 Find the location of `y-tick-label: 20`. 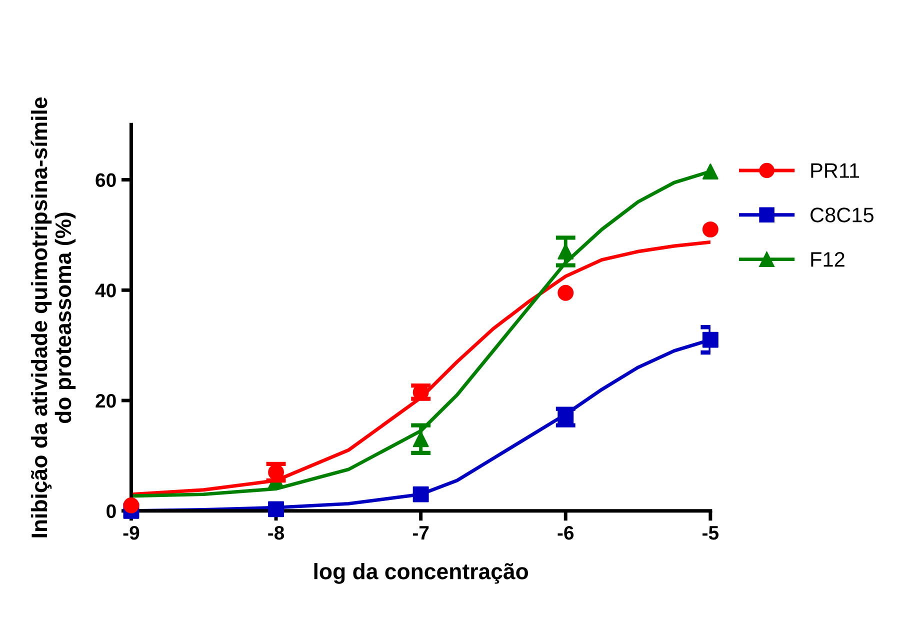

y-tick-label: 20 is located at coordinates (106, 401).